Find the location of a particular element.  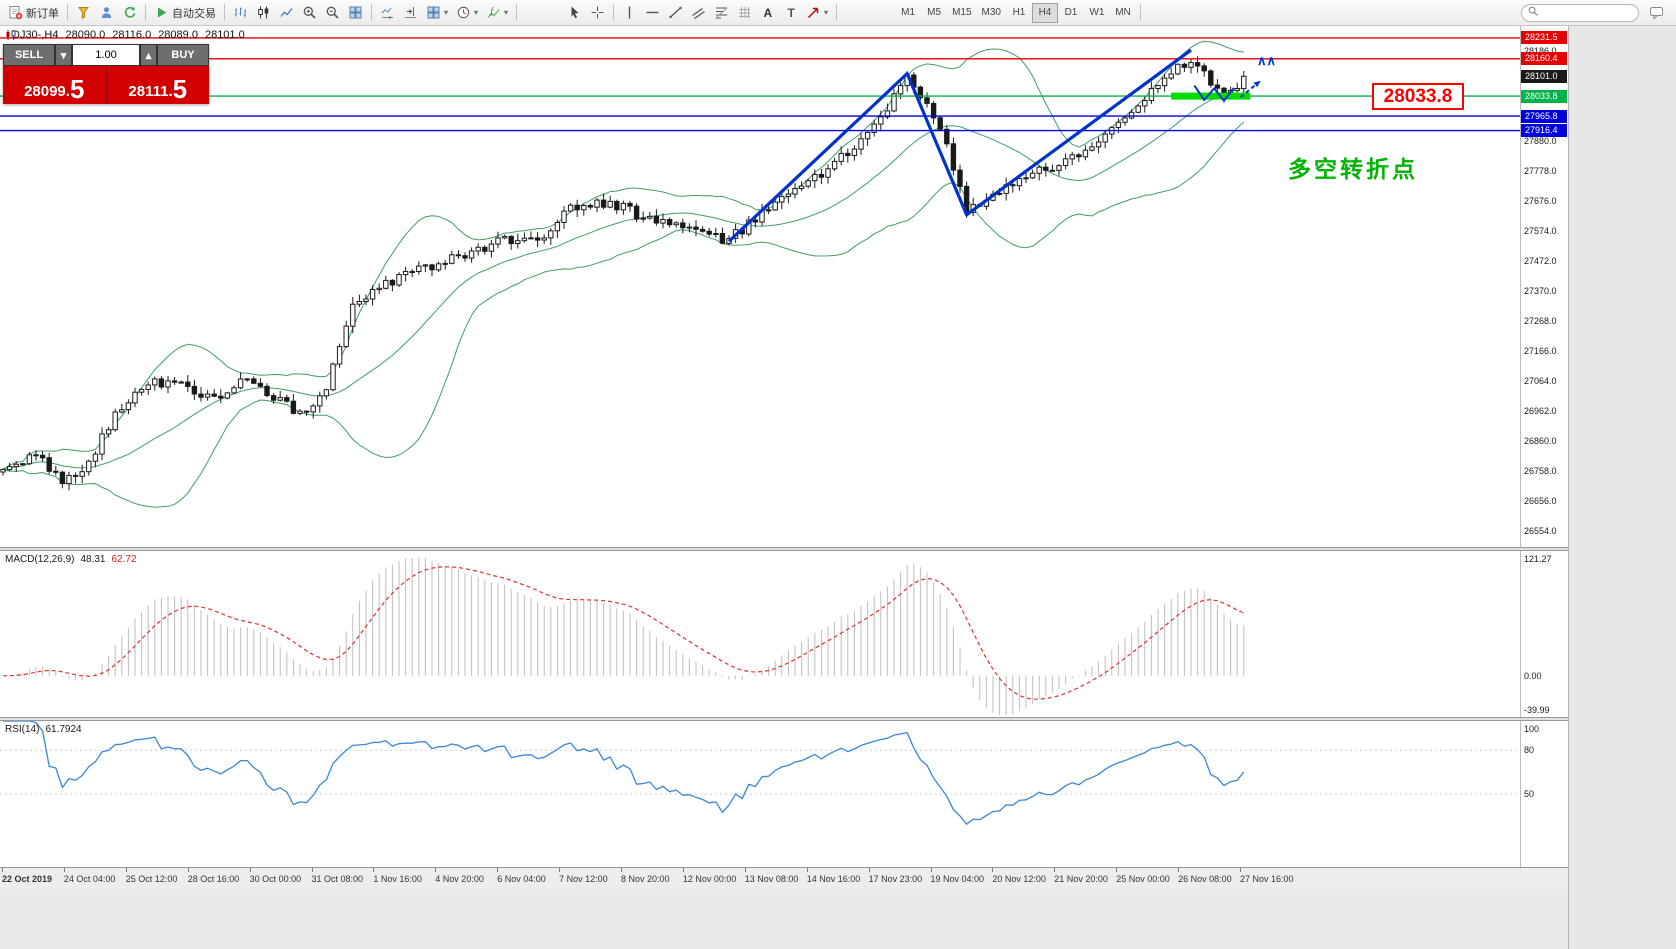

time-axis-label: 14 Nov 16:00 is located at coordinates (833, 879).